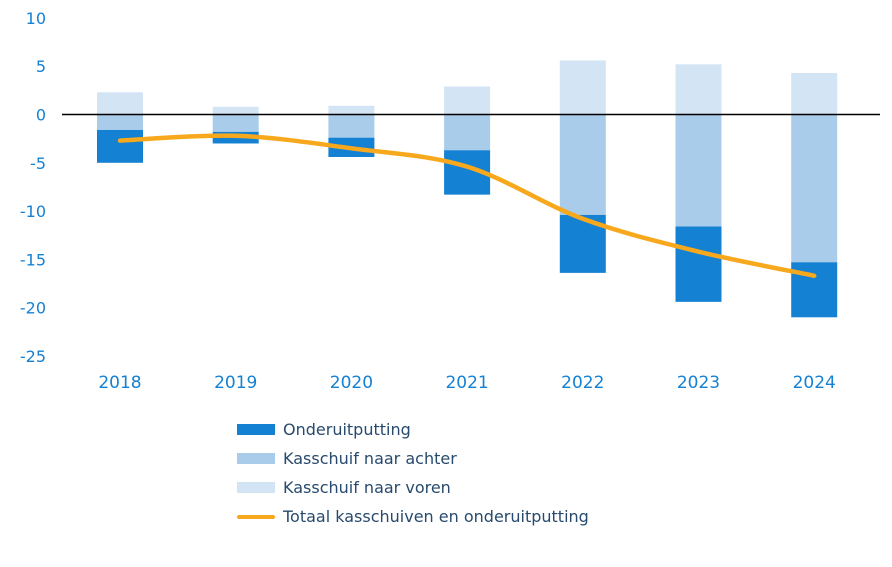 The width and height of the screenshot is (892, 567). I want to click on legend-item-onderuitputting: Onderuitputting, so click(564, 429).